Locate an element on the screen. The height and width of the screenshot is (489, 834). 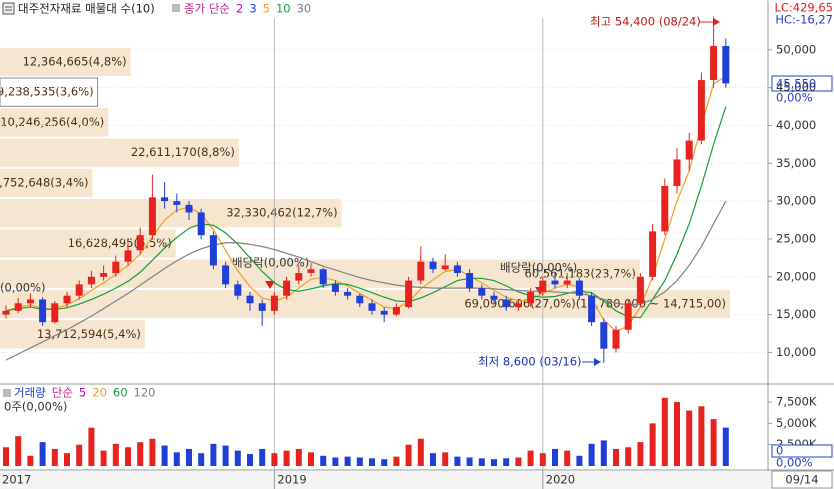
menu-icon is located at coordinates (8, 8).